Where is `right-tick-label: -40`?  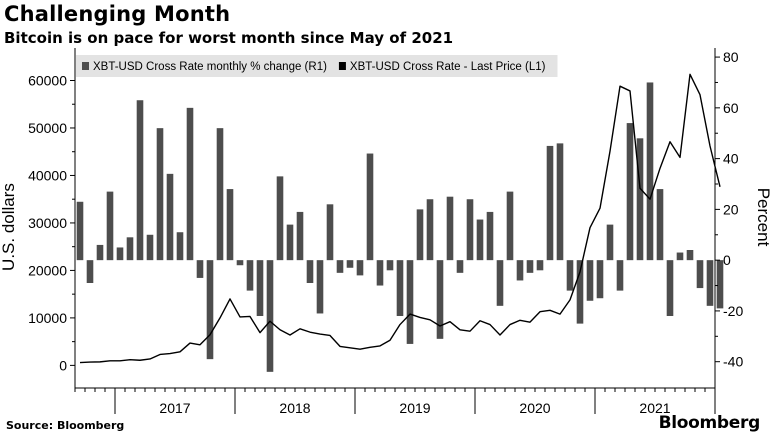
right-tick-label: -40 is located at coordinates (733, 362).